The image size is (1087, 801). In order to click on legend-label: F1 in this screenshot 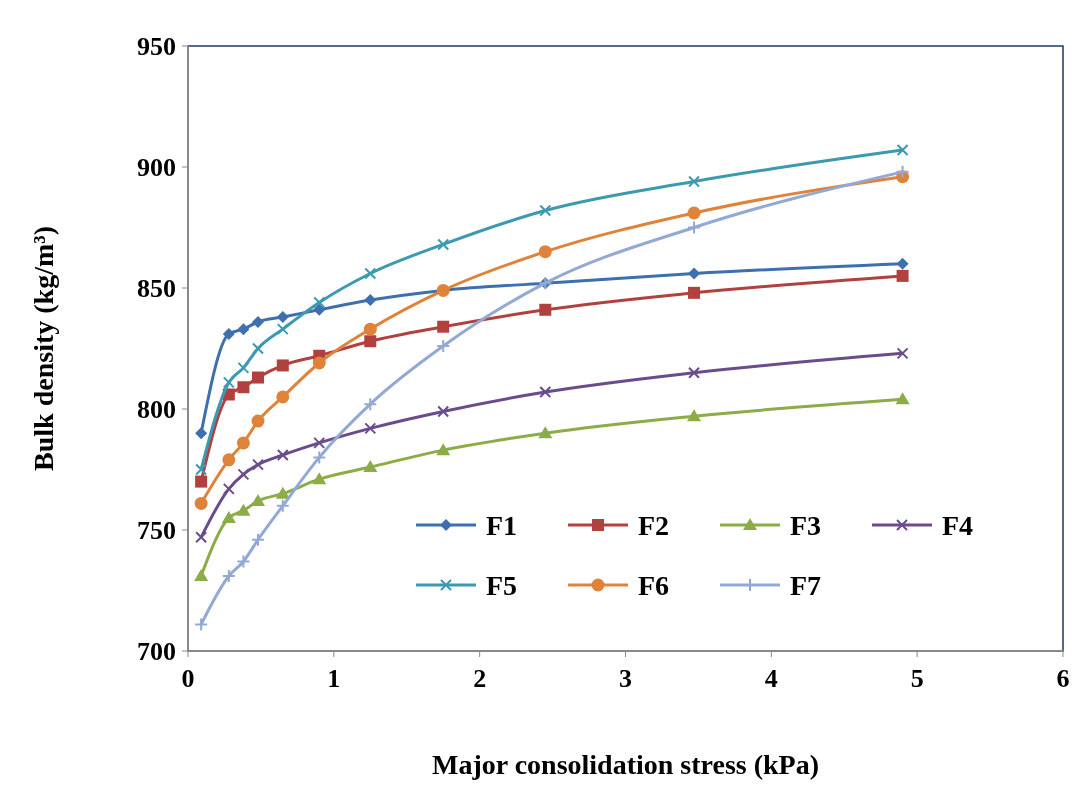, I will do `click(502, 525)`.